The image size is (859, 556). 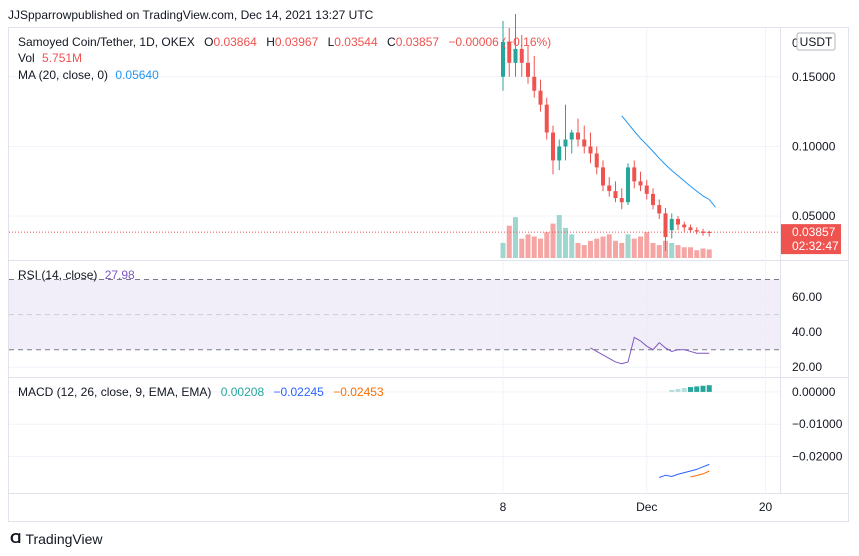 What do you see at coordinates (418, 42) in the screenshot?
I see `close-value: 0.03857` at bounding box center [418, 42].